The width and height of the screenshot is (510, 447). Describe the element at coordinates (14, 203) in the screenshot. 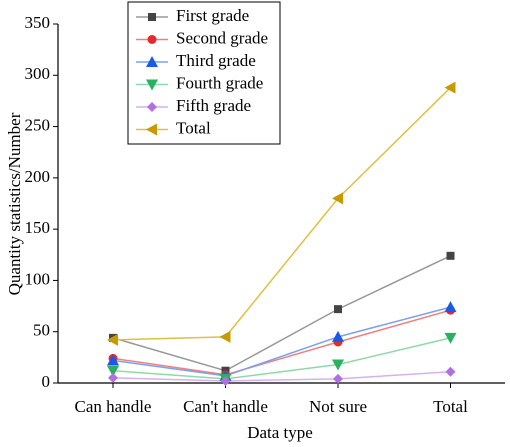

I see `y-axis-title: Quantity statistics/Number` at that location.